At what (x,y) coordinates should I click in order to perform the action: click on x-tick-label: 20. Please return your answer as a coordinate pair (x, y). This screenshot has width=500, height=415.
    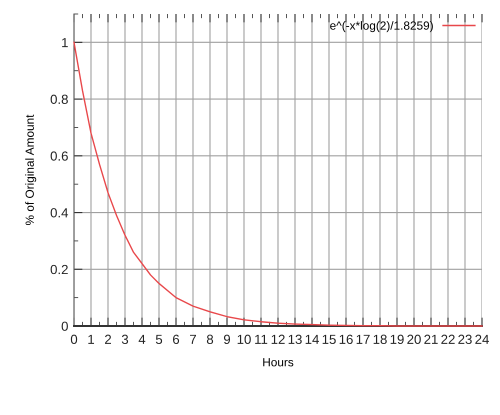
    Looking at the image, I should click on (414, 339).